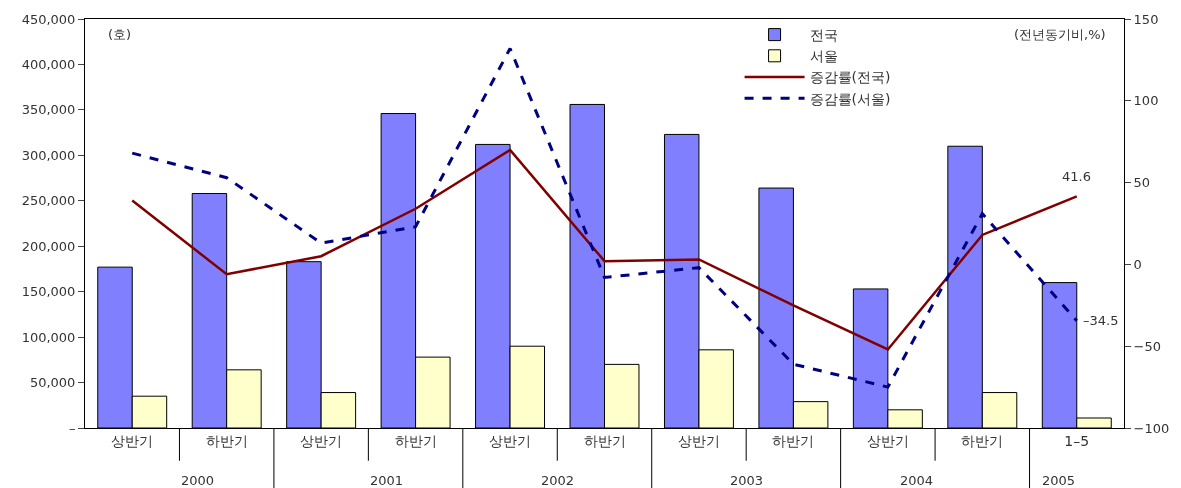  I want to click on data-label: –34.5, so click(1101, 320).